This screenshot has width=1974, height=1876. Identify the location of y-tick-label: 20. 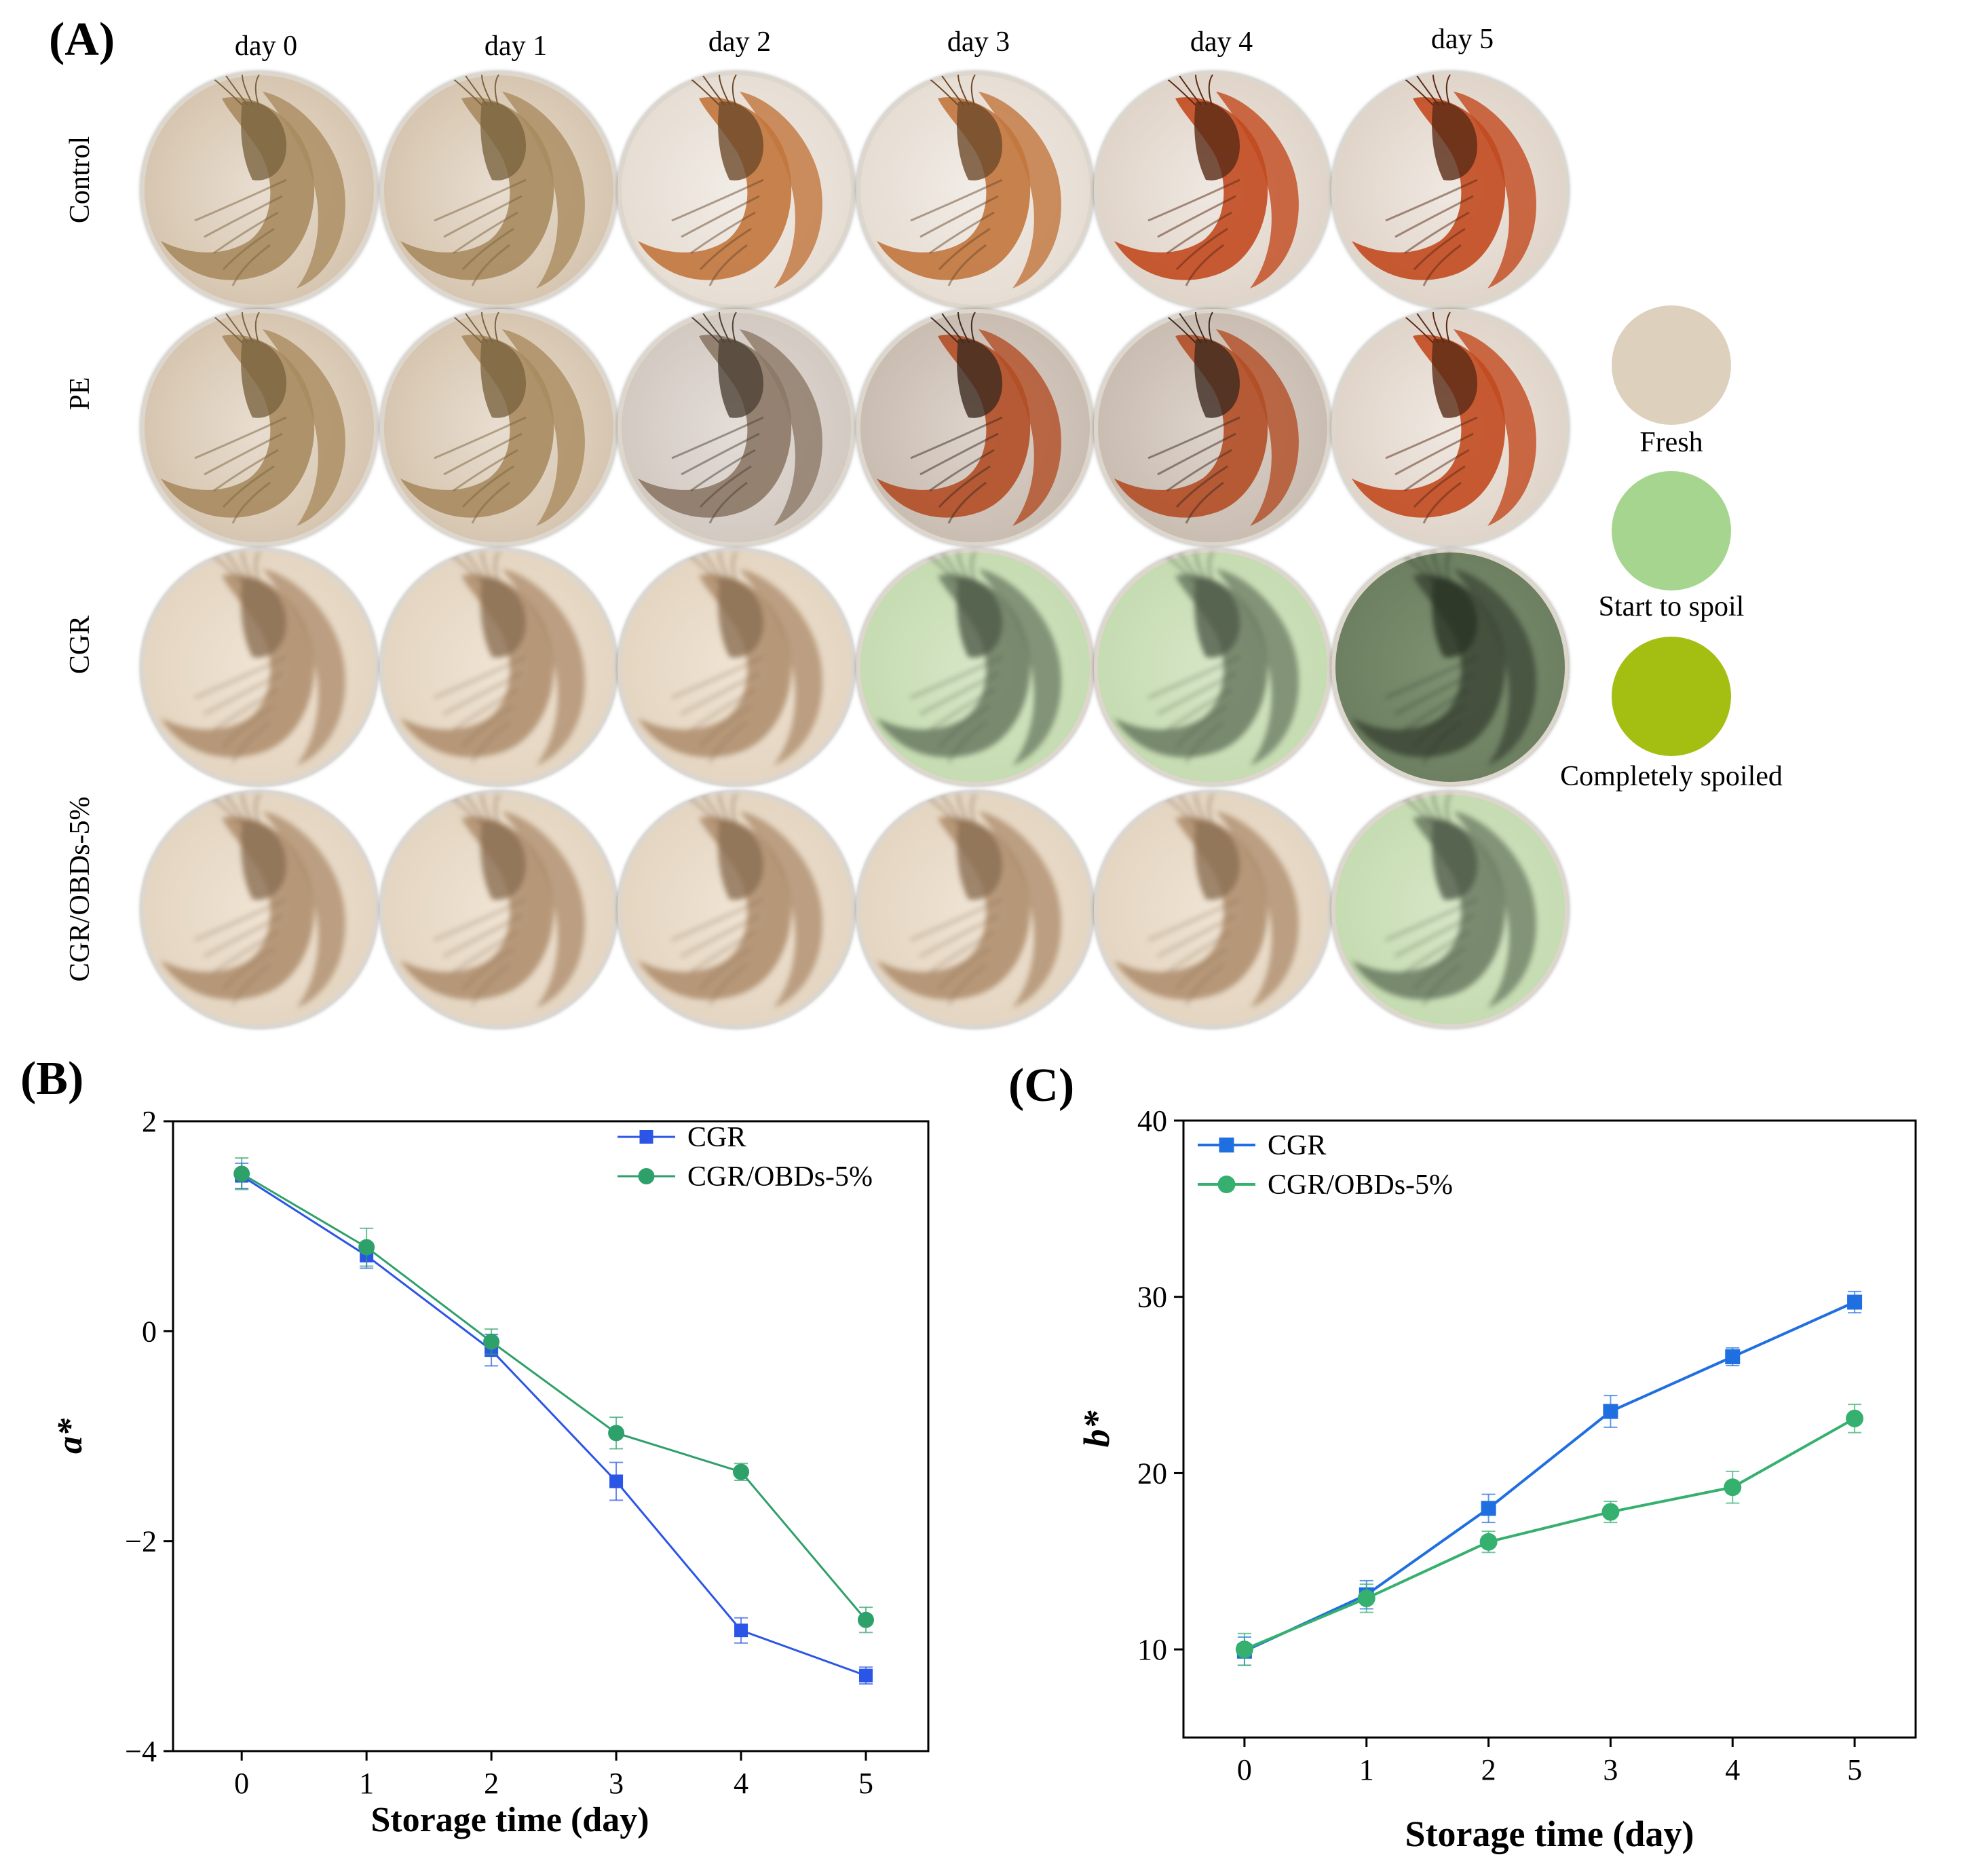
(1152, 1474).